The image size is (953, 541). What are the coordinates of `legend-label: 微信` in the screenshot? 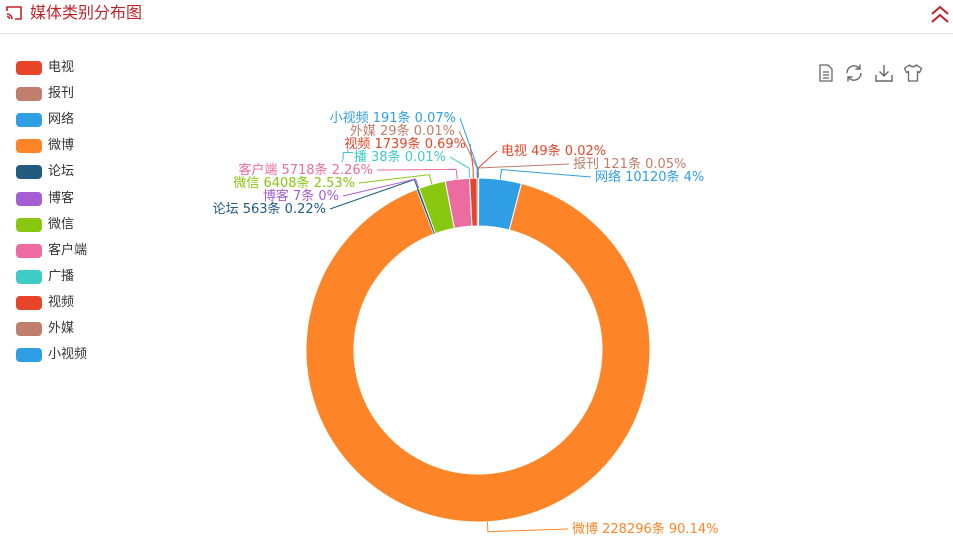 It's located at (61, 224).